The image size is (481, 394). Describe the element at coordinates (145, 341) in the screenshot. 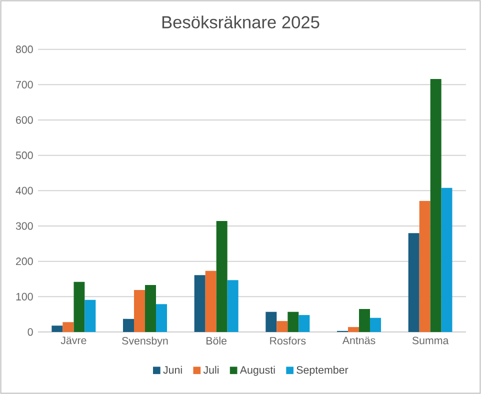

I see `x-tick-label: Svensbyn` at that location.